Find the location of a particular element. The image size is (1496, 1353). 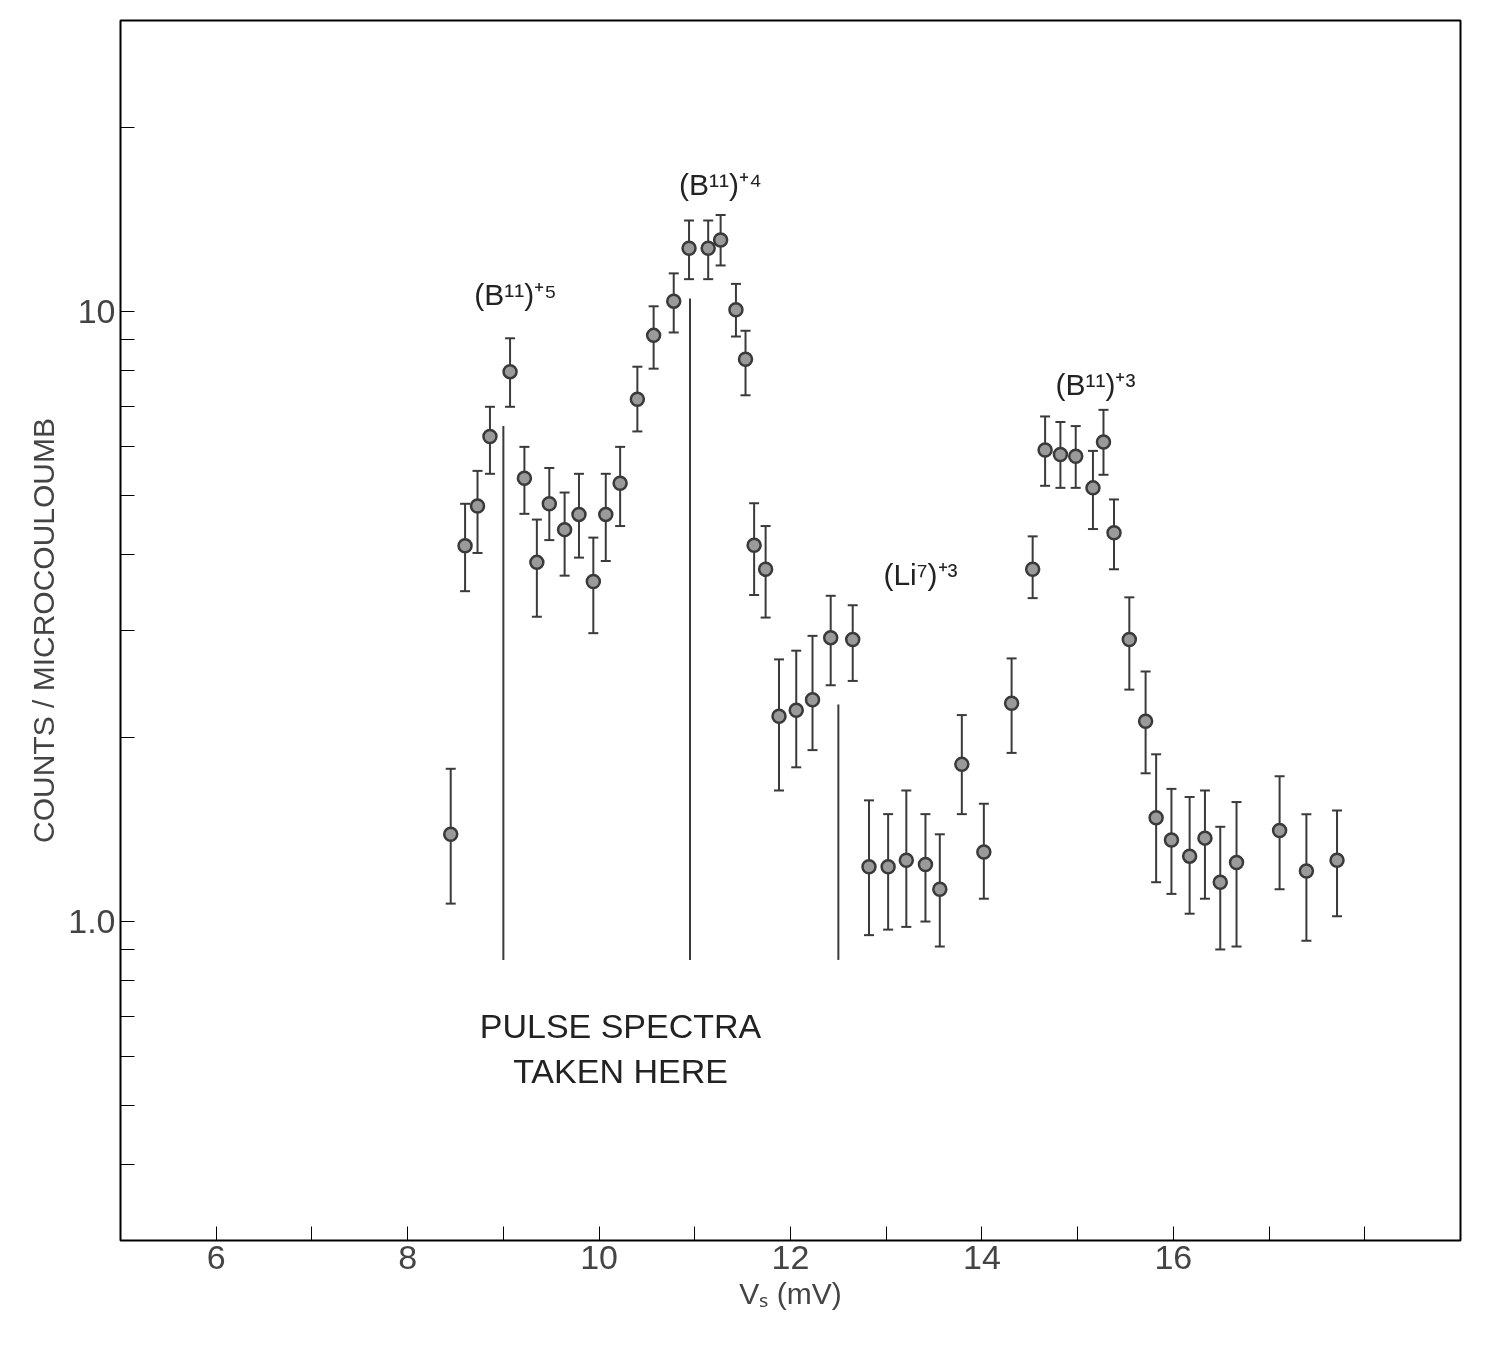

annotation: (B¹¹)⁺⁵ is located at coordinates (515, 294).